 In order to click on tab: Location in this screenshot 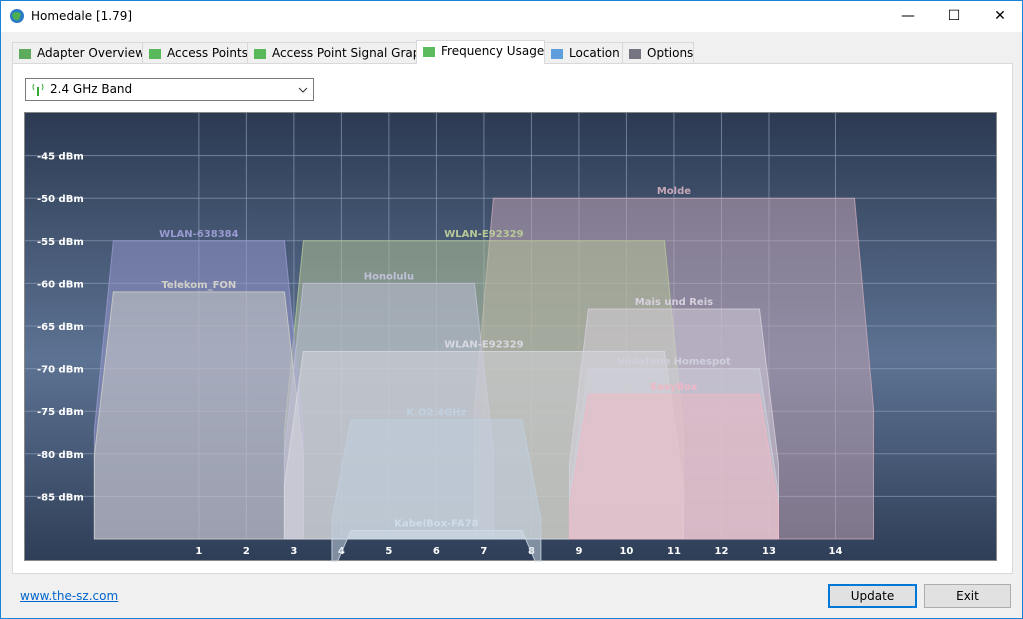, I will do `click(583, 52)`.